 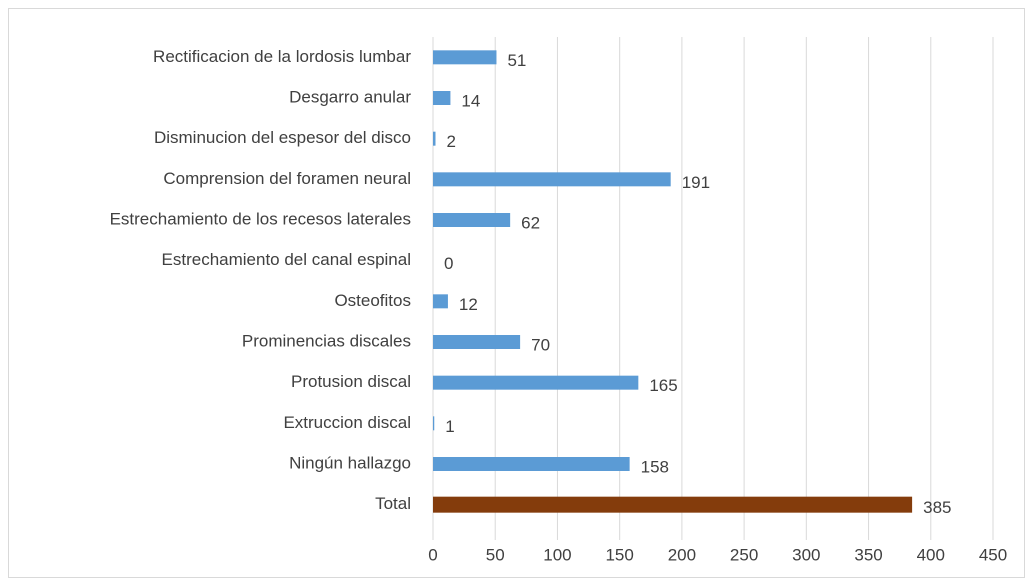 I want to click on y-tick-label: Rectificacion de la lordosis lumbar, so click(x=282, y=56).